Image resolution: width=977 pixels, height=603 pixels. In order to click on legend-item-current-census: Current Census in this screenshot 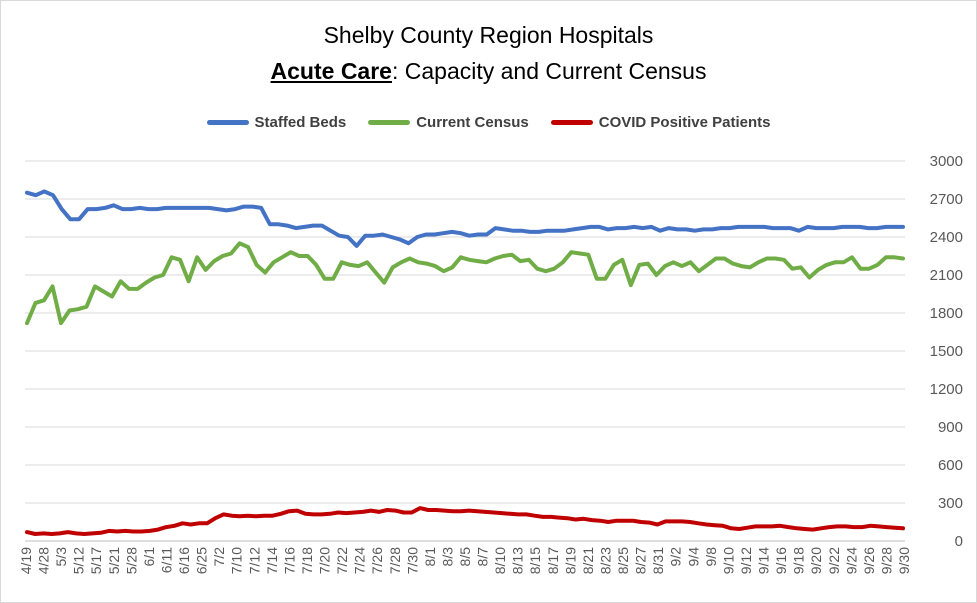, I will do `click(448, 122)`.